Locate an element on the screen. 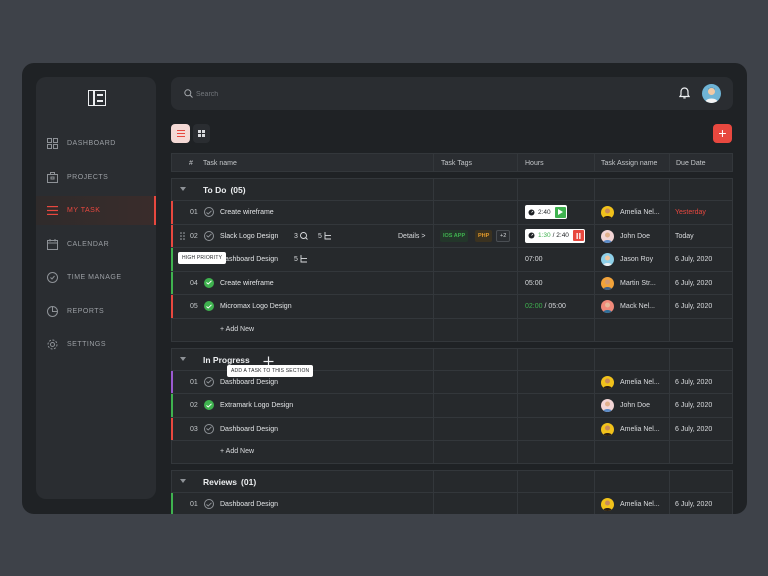 The image size is (768, 576). sidebar-item-dashboard: DASHBOARD is located at coordinates (96, 143).